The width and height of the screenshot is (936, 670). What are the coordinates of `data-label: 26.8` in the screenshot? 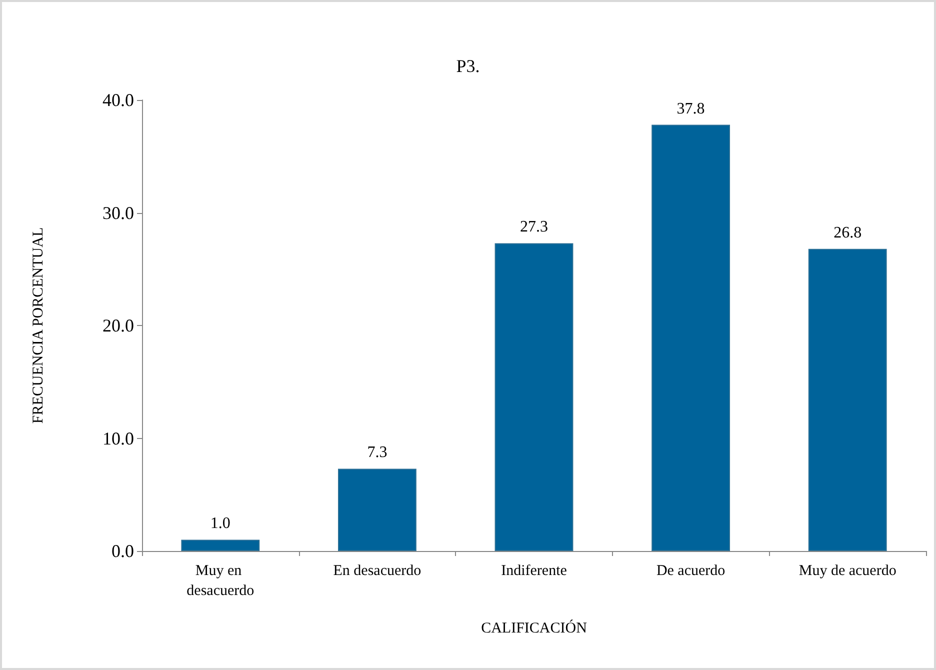 It's located at (848, 233).